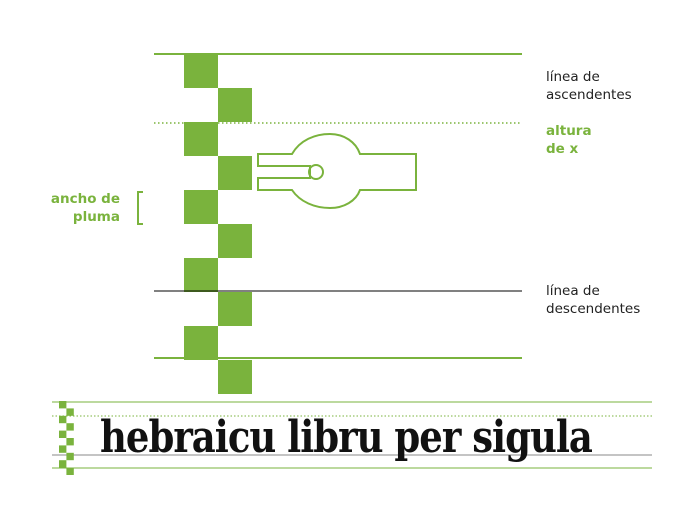 This screenshot has width=700, height=525. Describe the element at coordinates (337, 171) in the screenshot. I see `pen-nib-icon` at that location.